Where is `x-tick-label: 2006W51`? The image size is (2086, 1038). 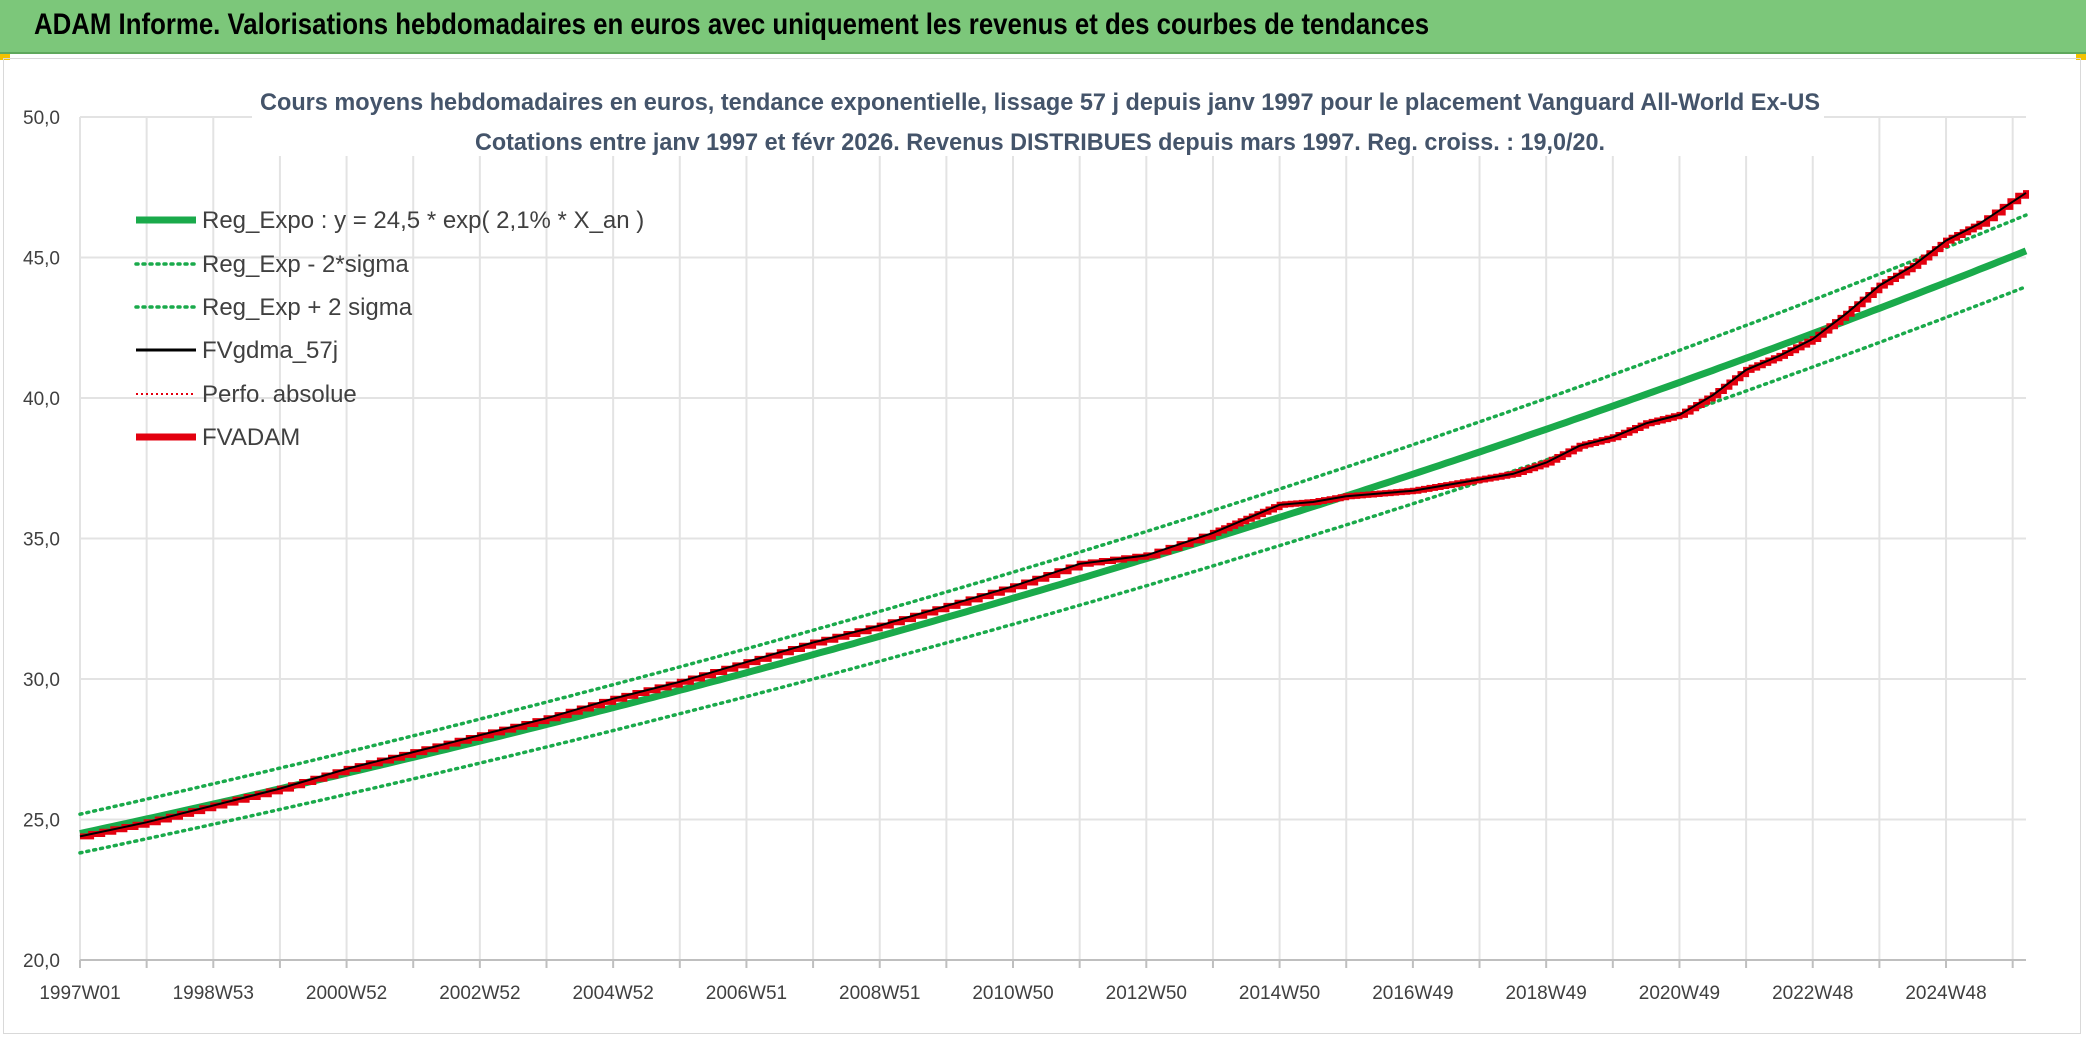
x-tick-label: 2006W51 is located at coordinates (746, 993).